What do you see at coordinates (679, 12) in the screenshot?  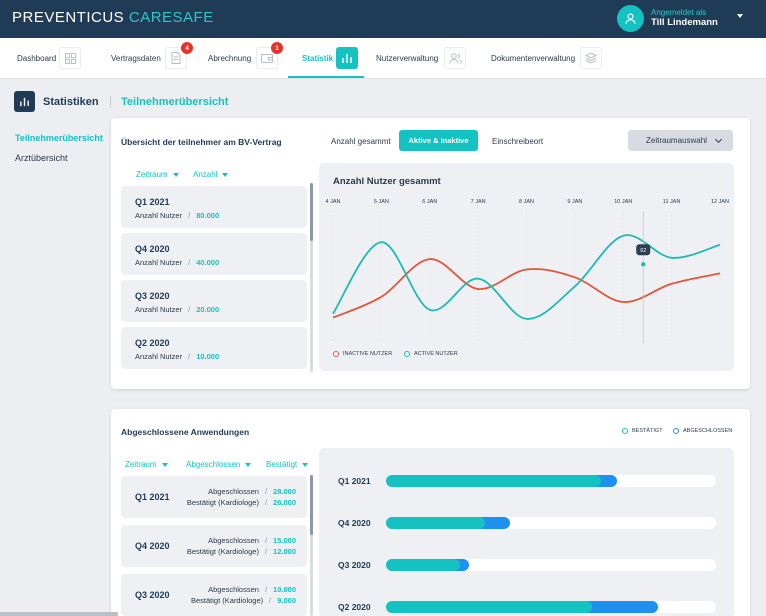 I see `logged-in-label: Angemeldet als` at bounding box center [679, 12].